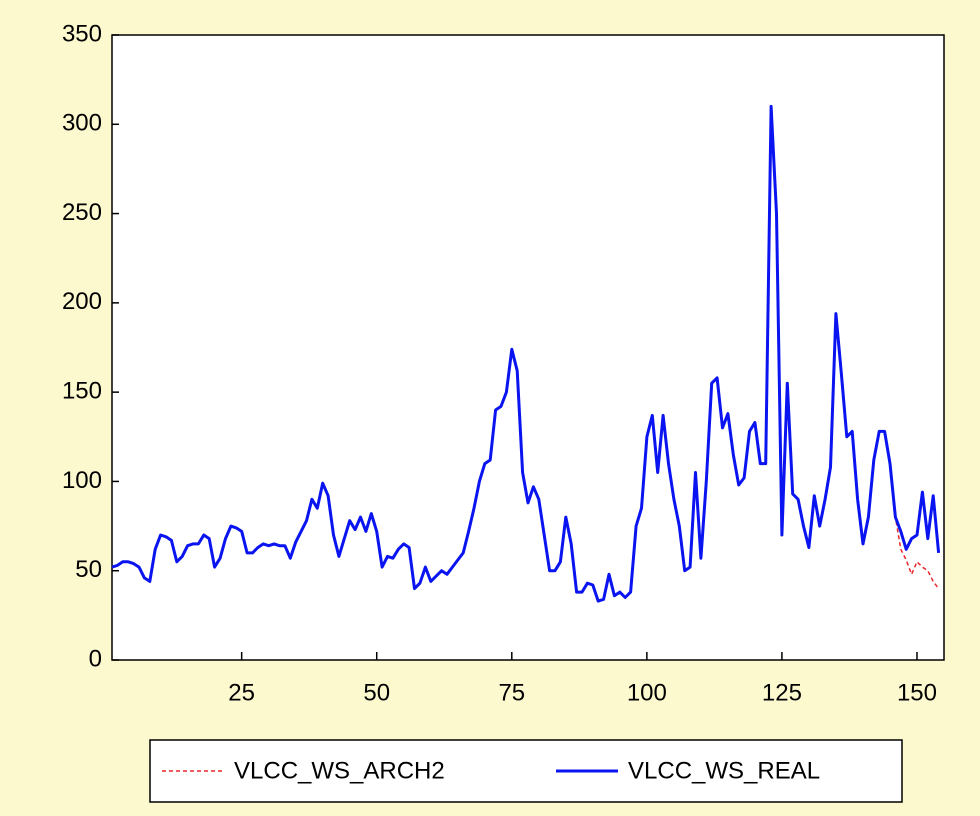  Describe the element at coordinates (82, 212) in the screenshot. I see `y-tick-label: 250` at that location.